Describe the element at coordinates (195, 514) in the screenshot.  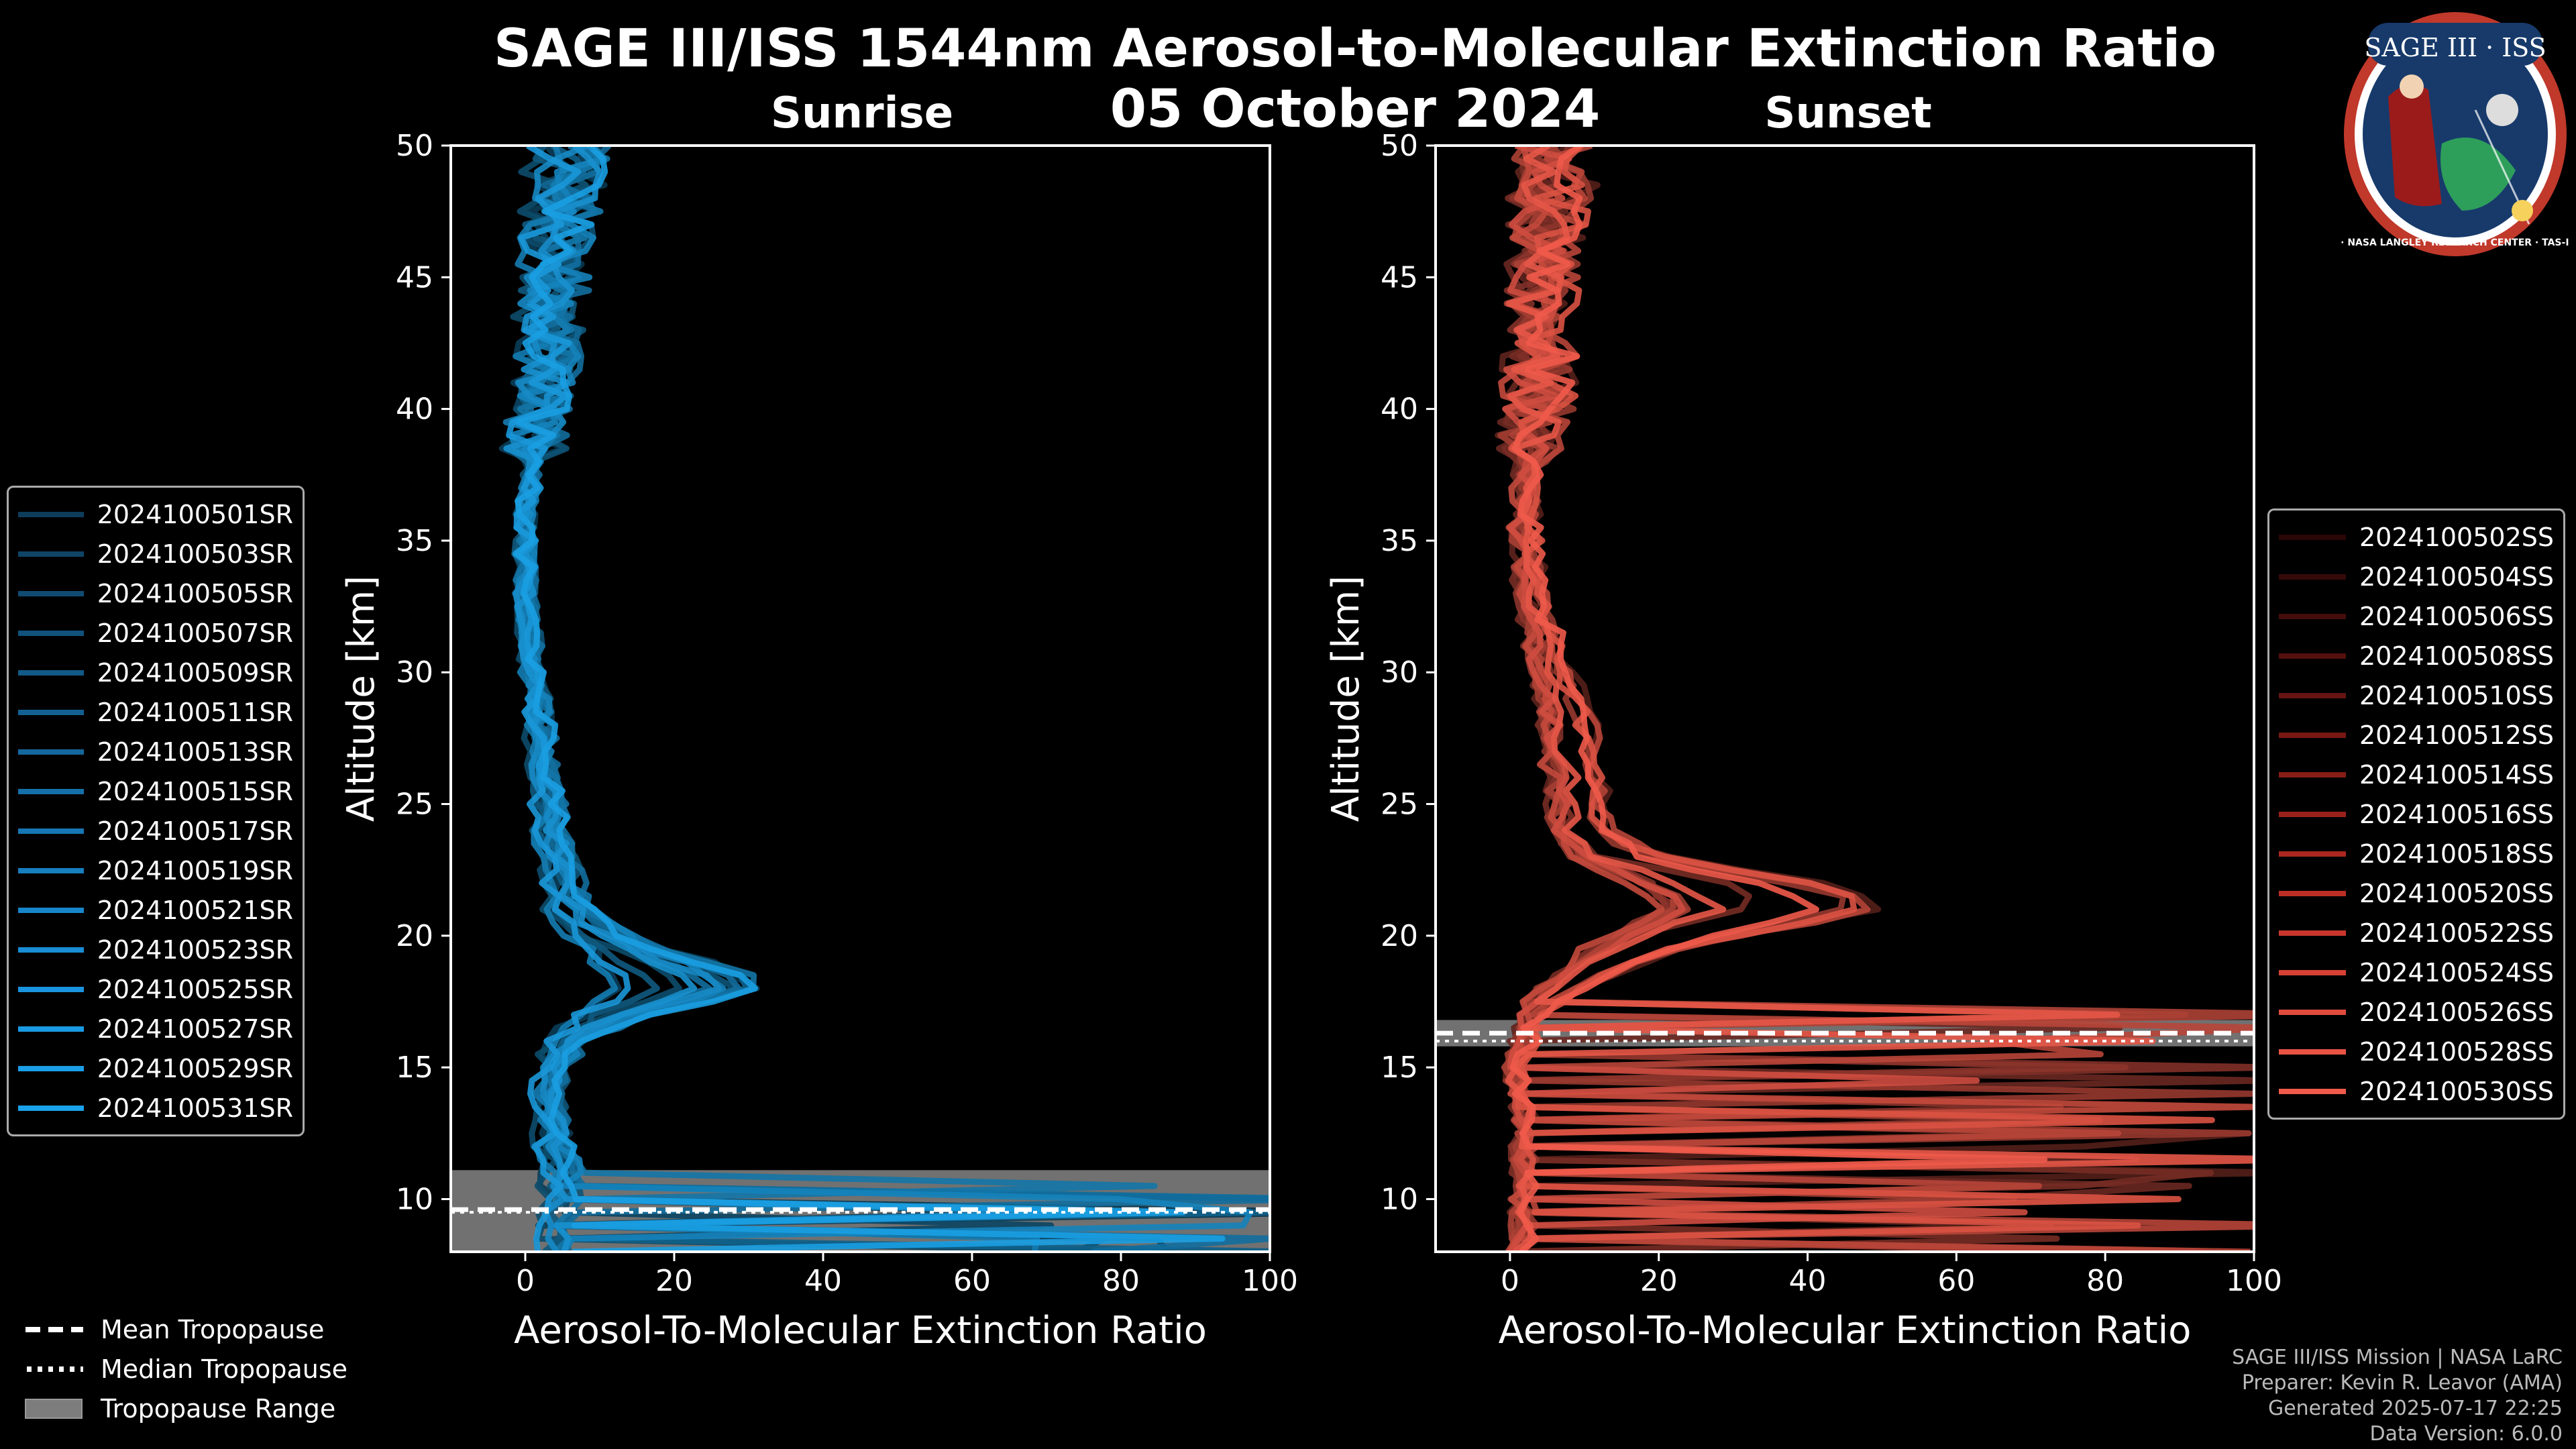
I see `legend-label: 2024100501SR` at that location.